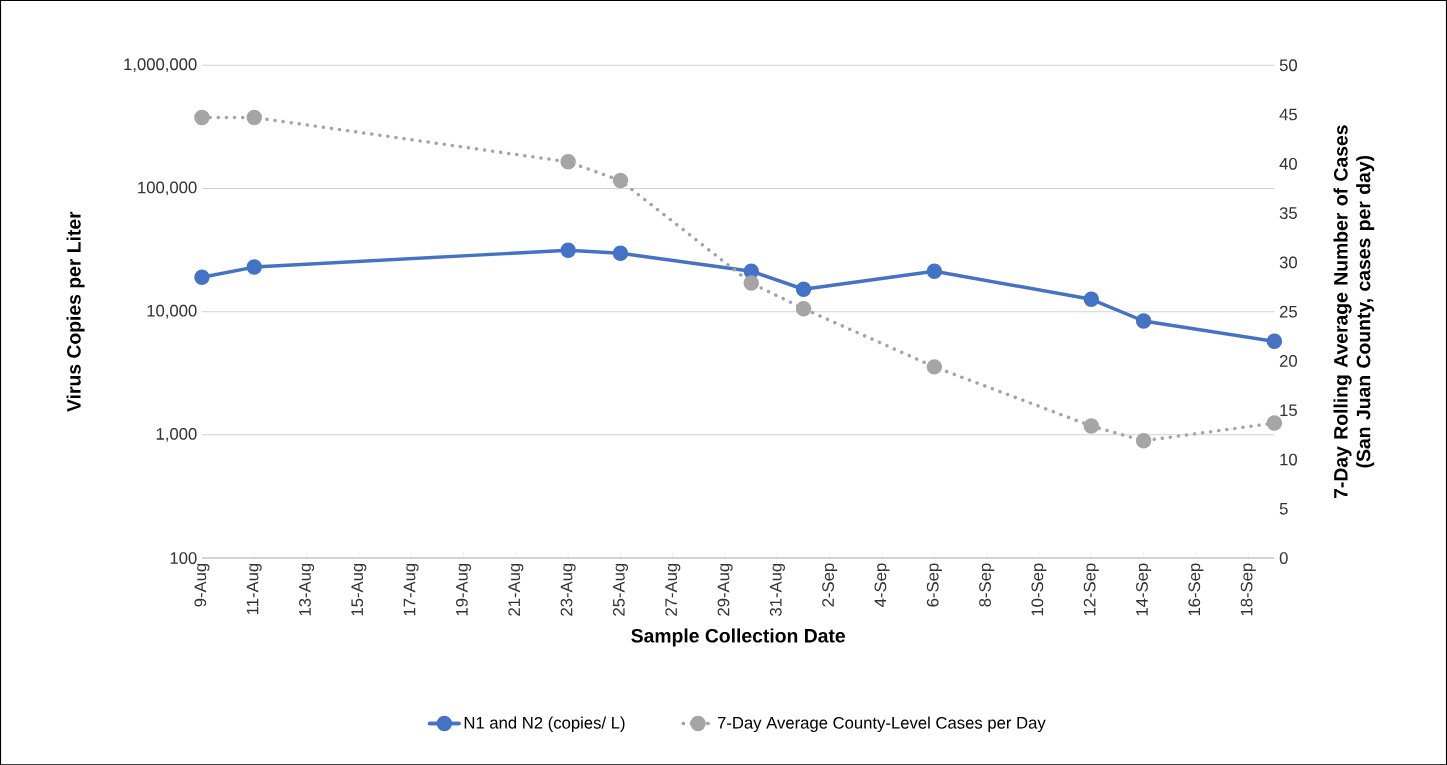  What do you see at coordinates (176, 434) in the screenshot?
I see `y-tick-label: 1,000` at bounding box center [176, 434].